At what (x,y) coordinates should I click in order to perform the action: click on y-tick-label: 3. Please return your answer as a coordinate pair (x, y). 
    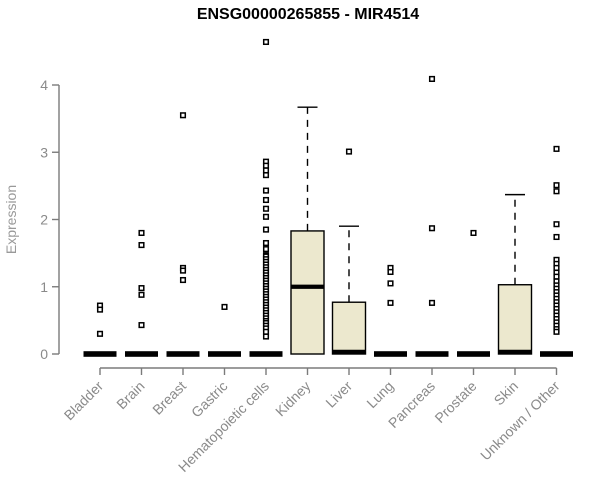
    Looking at the image, I should click on (44, 152).